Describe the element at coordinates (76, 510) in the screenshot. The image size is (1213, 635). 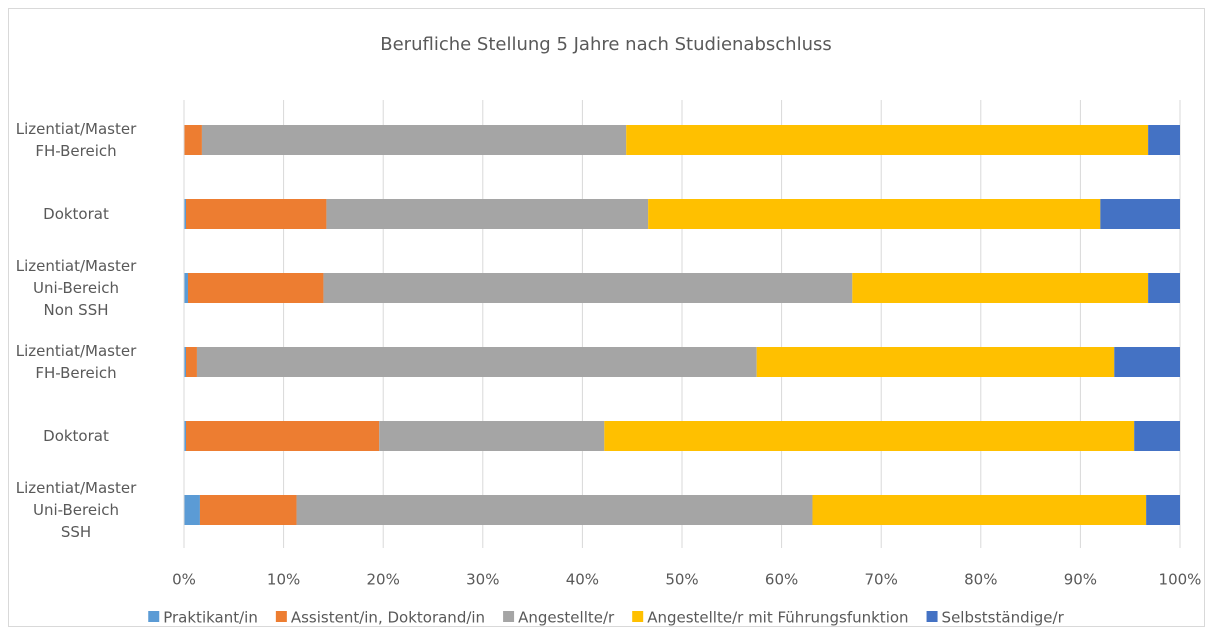
I see `y-tick-label: Lizentiat/Master Uni-Bereich SSH` at that location.